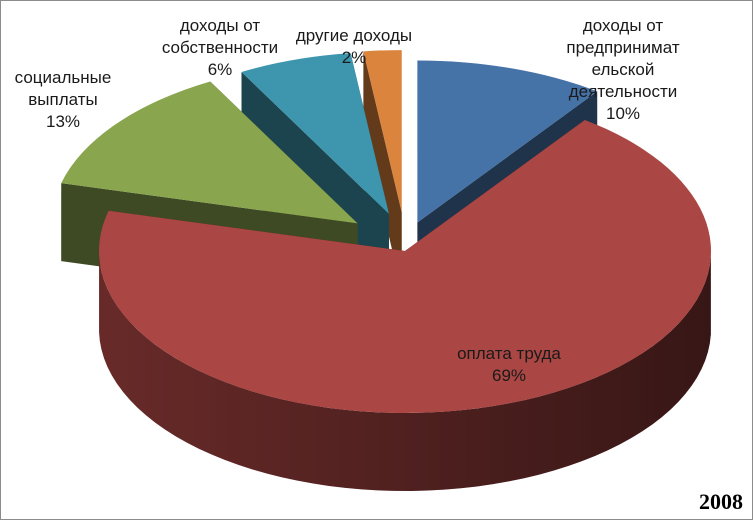  Describe the element at coordinates (209, 152) in the screenshot. I see `slice-2-top` at that location.